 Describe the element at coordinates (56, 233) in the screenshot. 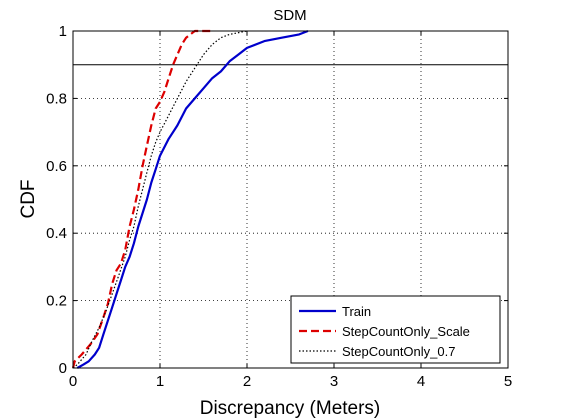

I see `y-tick-label: 0.4` at that location.